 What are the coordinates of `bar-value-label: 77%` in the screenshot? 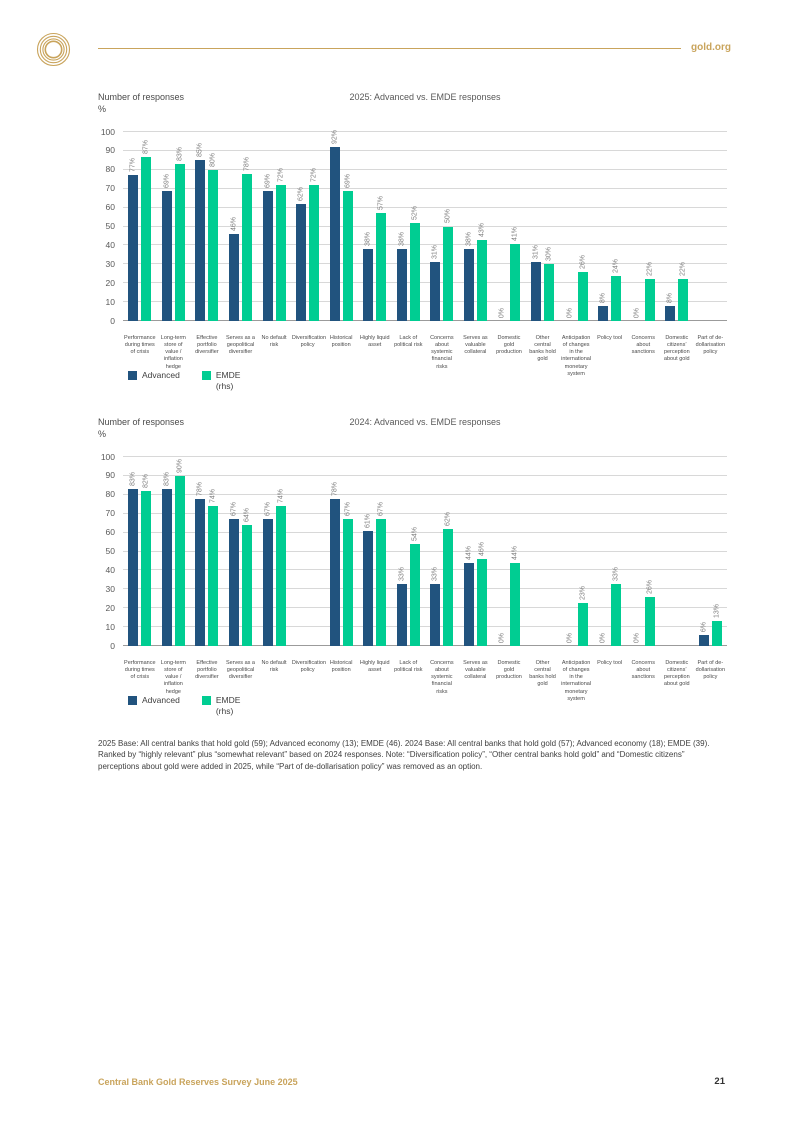 It's located at (133, 165).